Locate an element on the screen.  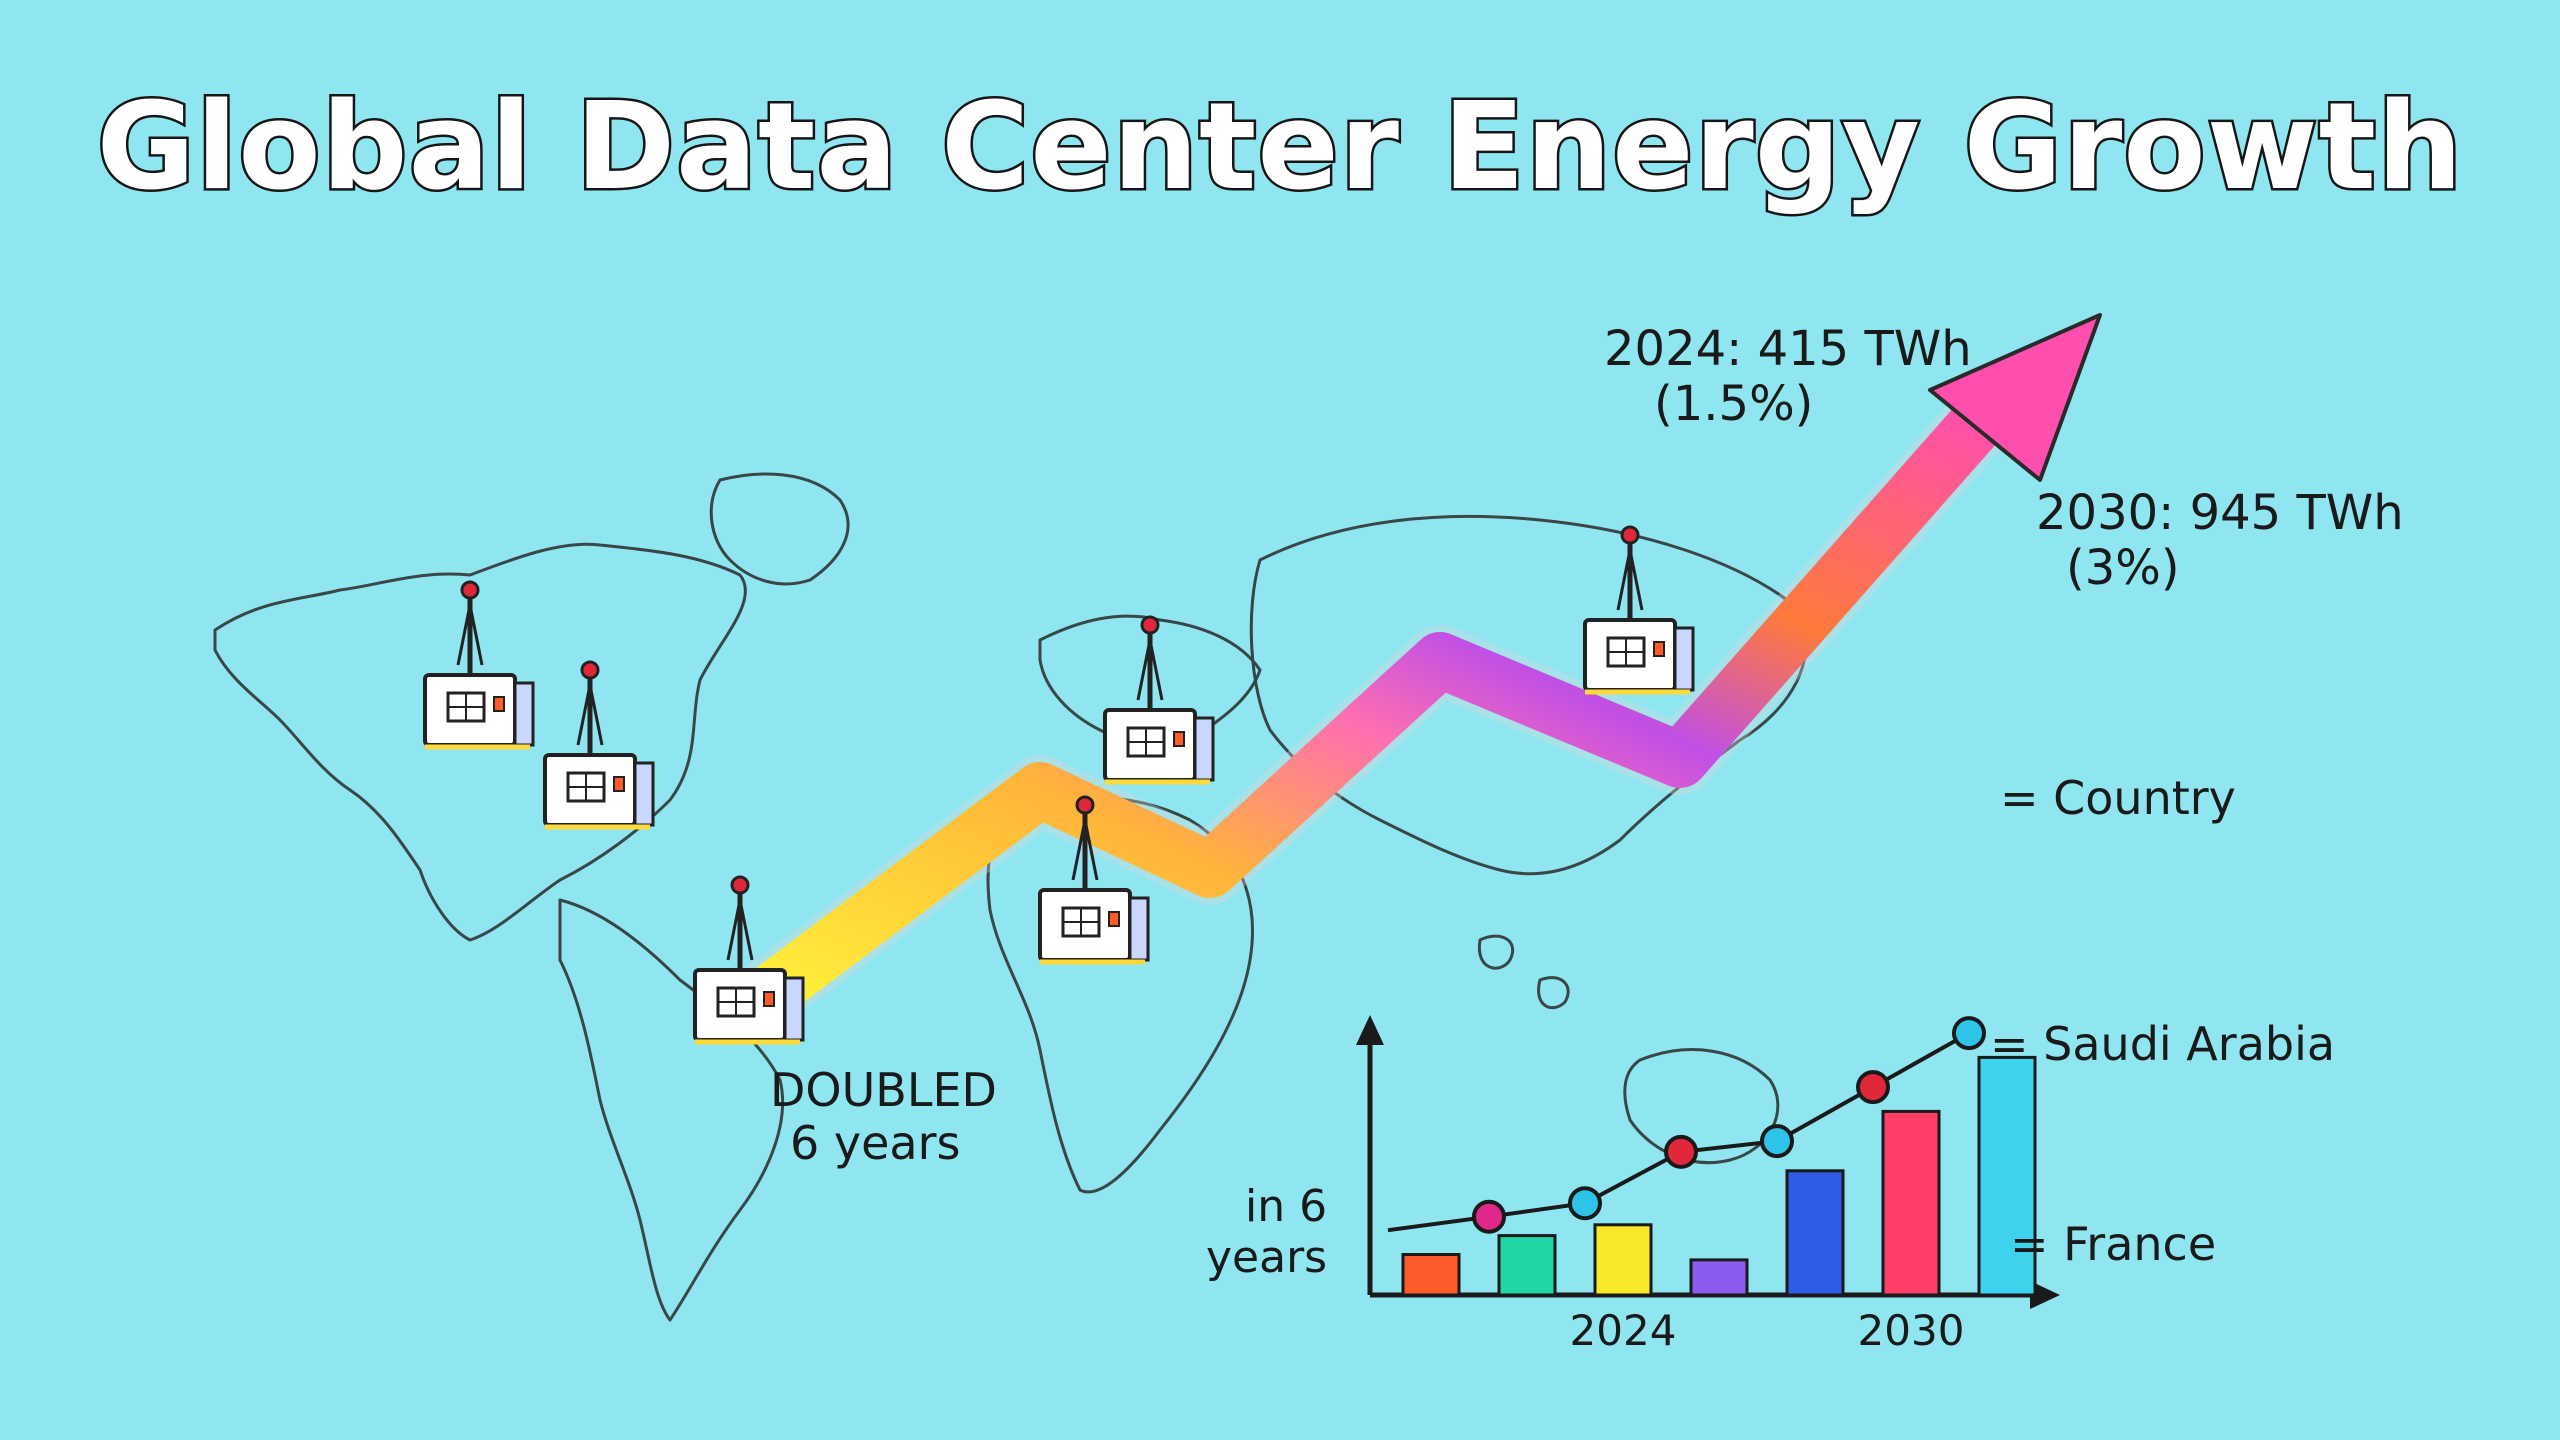
annotation-2024-share: (1.5%) is located at coordinates (1734, 404).